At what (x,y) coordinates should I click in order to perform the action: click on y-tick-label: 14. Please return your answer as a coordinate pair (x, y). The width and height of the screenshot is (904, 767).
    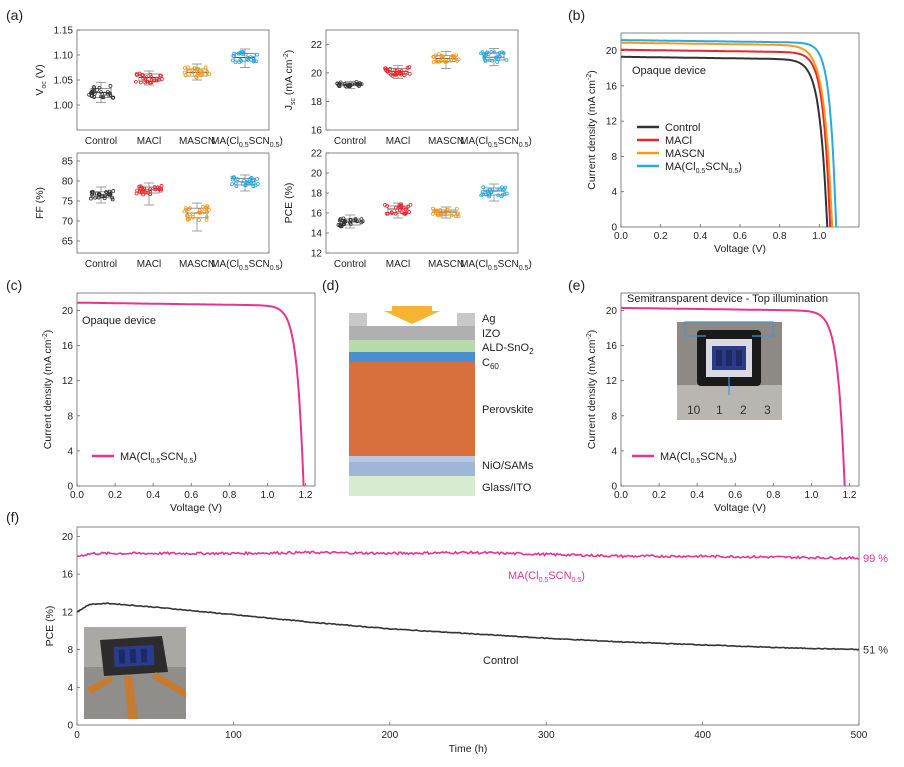
    Looking at the image, I should click on (317, 234).